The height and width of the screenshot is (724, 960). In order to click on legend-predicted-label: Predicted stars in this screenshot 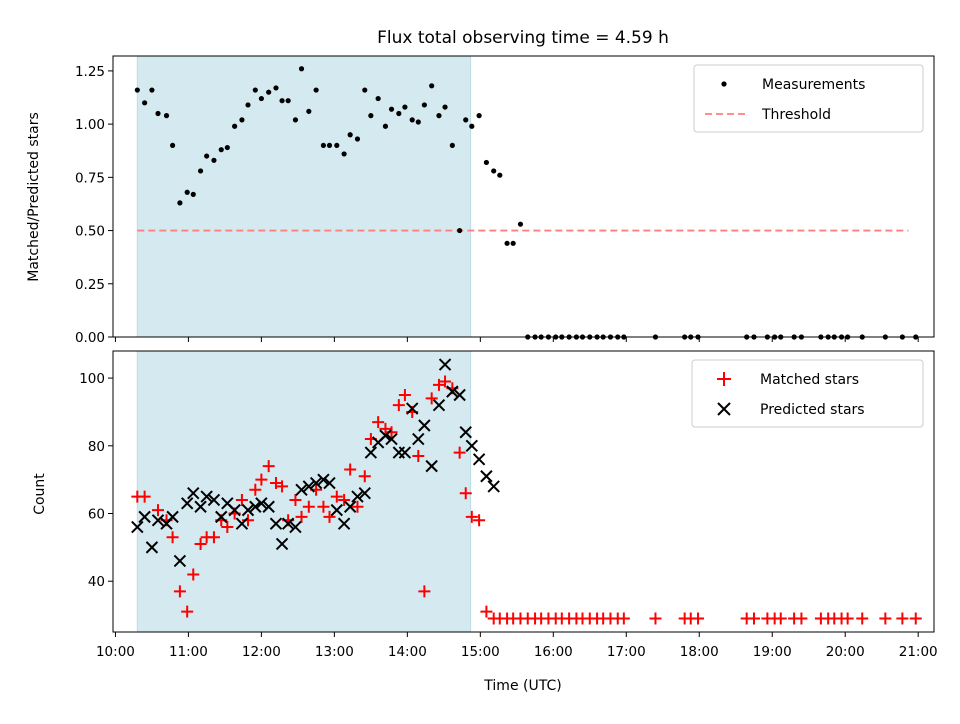, I will do `click(812, 410)`.